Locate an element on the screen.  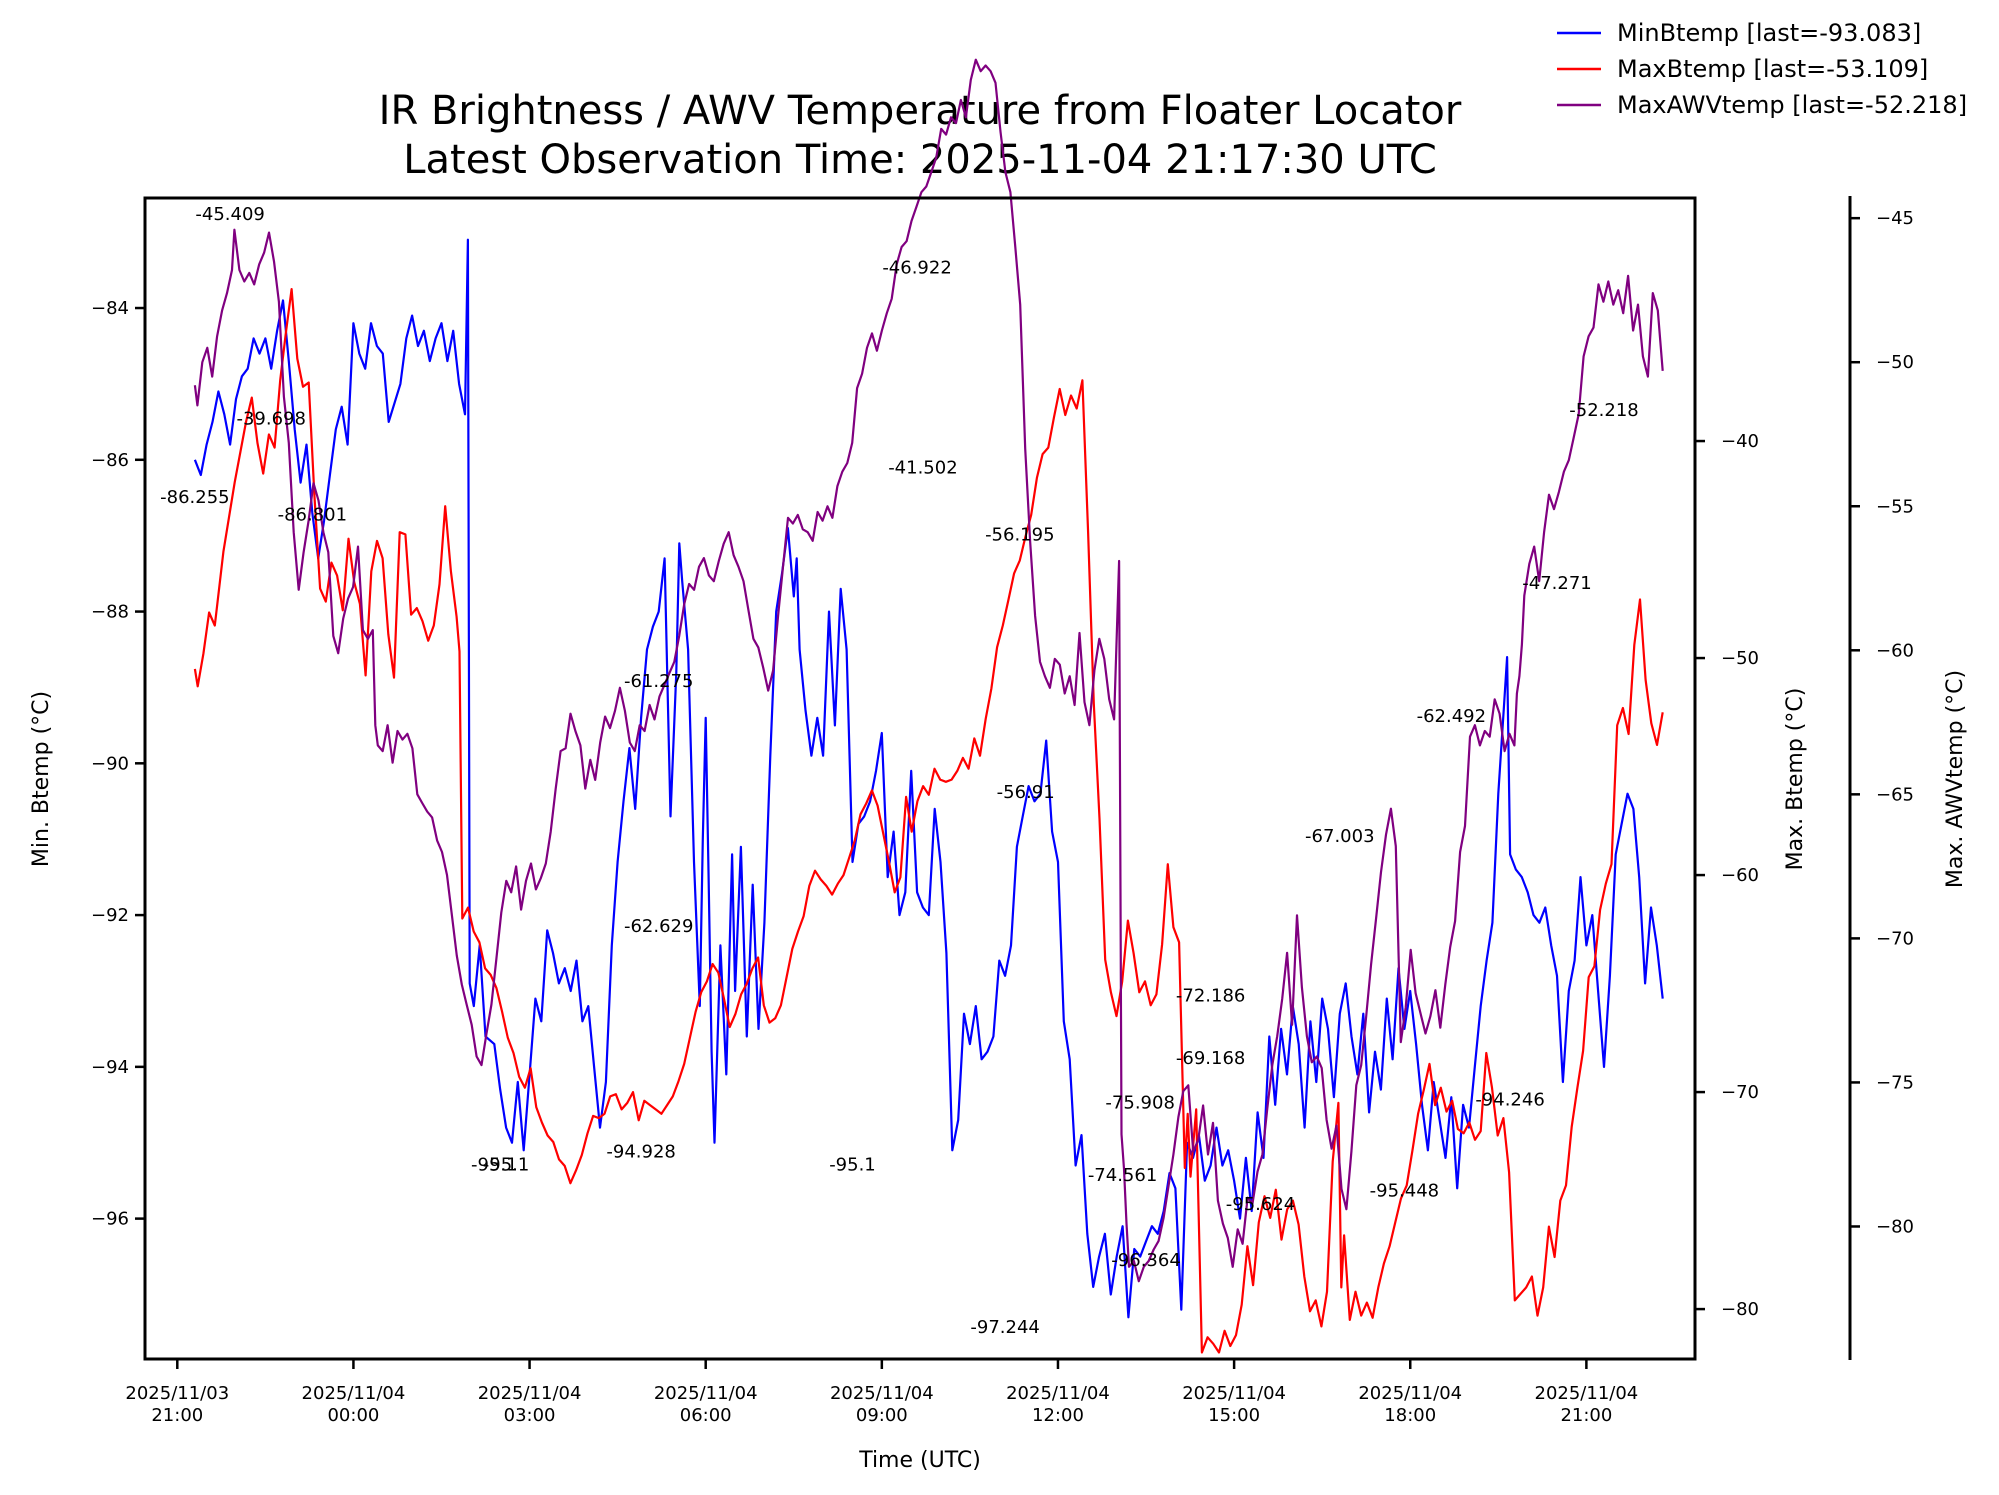
data-label: -96.364 is located at coordinates (1145, 1260).